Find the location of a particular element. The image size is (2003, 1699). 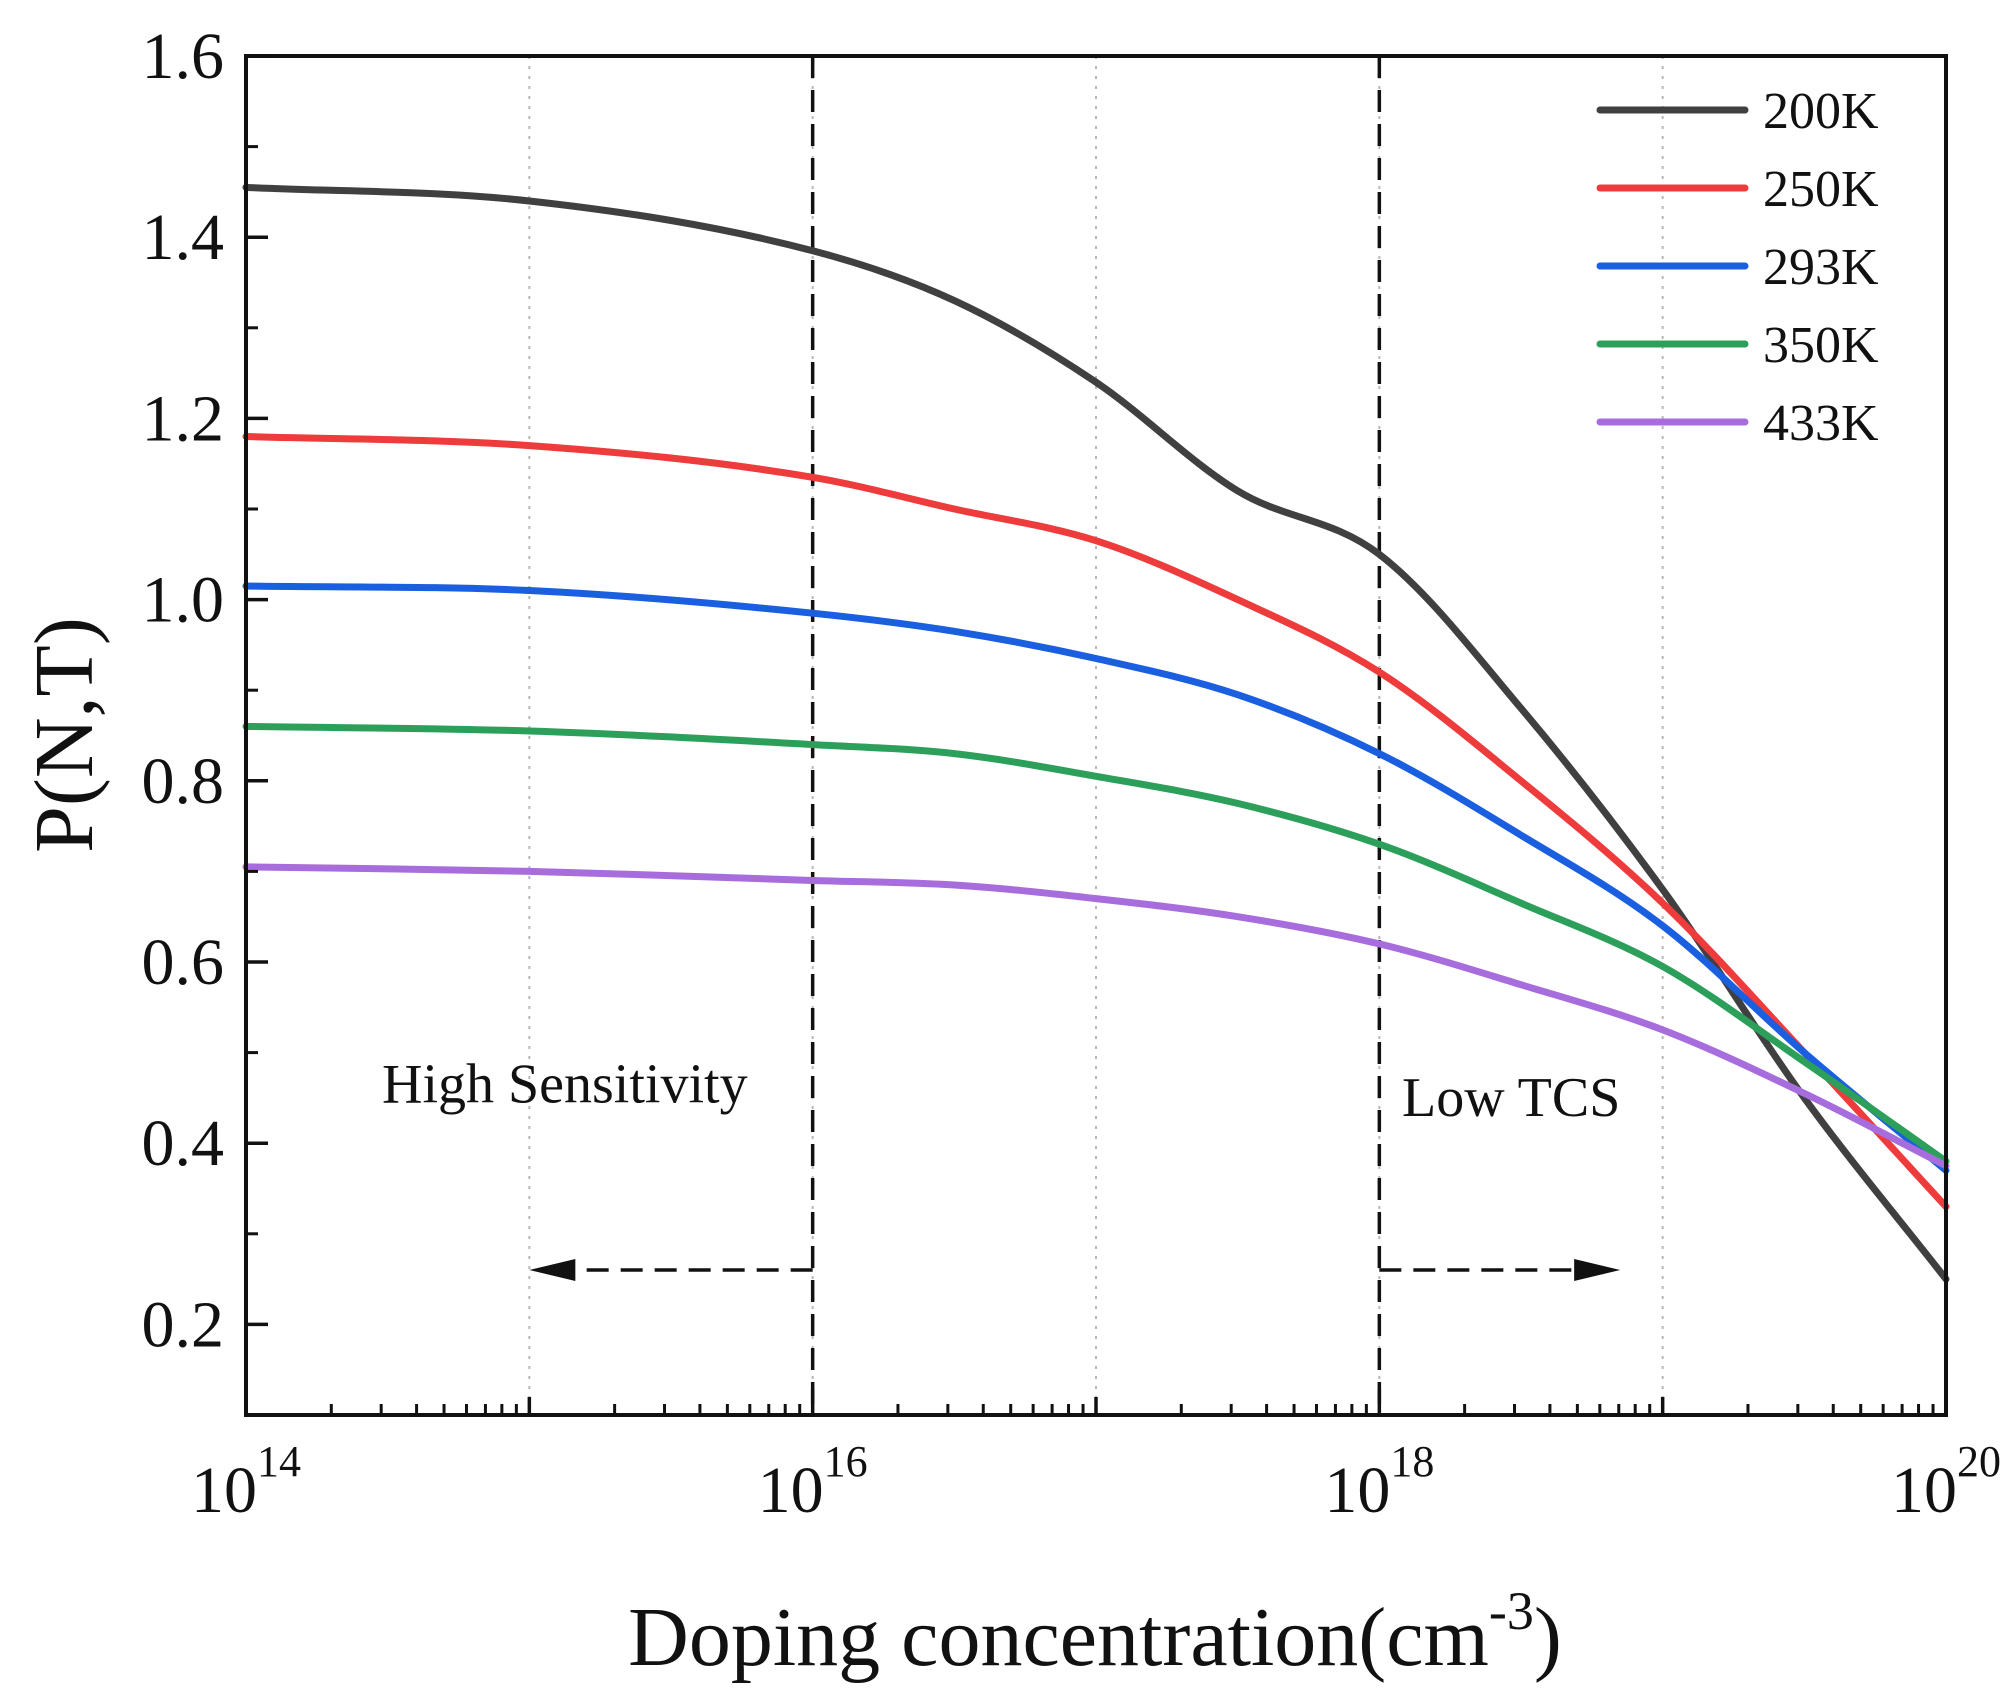

x-tick-label: 1014 is located at coordinates (246, 1482).